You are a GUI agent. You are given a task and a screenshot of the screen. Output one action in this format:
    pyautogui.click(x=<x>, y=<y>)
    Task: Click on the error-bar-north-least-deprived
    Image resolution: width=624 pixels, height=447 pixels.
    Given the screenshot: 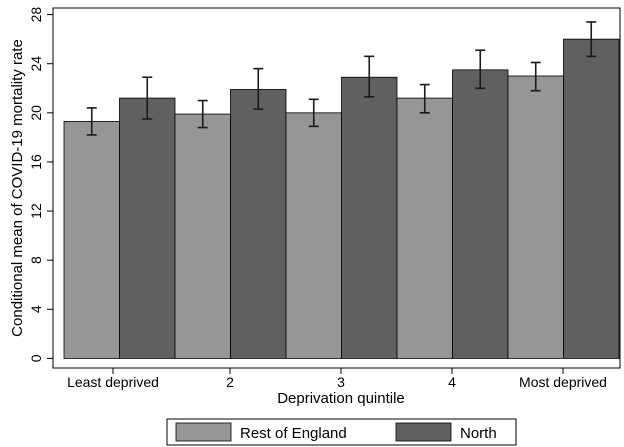 What is the action you would take?
    pyautogui.click(x=147, y=98)
    